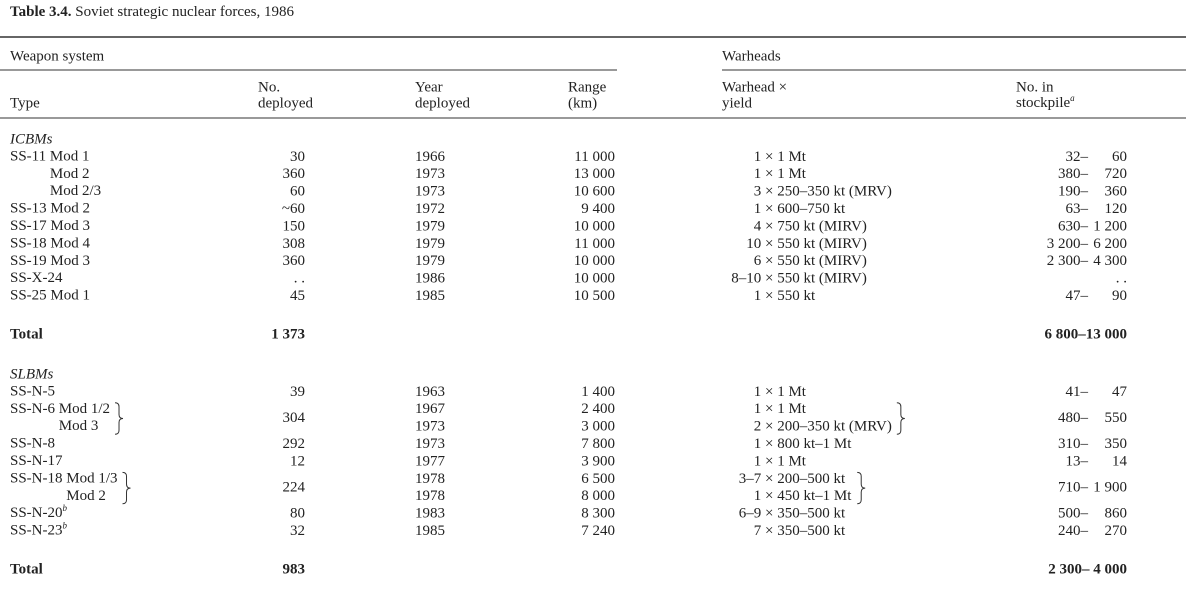 This screenshot has height=599, width=1186. I want to click on deployed-count: ~60, so click(293, 209).